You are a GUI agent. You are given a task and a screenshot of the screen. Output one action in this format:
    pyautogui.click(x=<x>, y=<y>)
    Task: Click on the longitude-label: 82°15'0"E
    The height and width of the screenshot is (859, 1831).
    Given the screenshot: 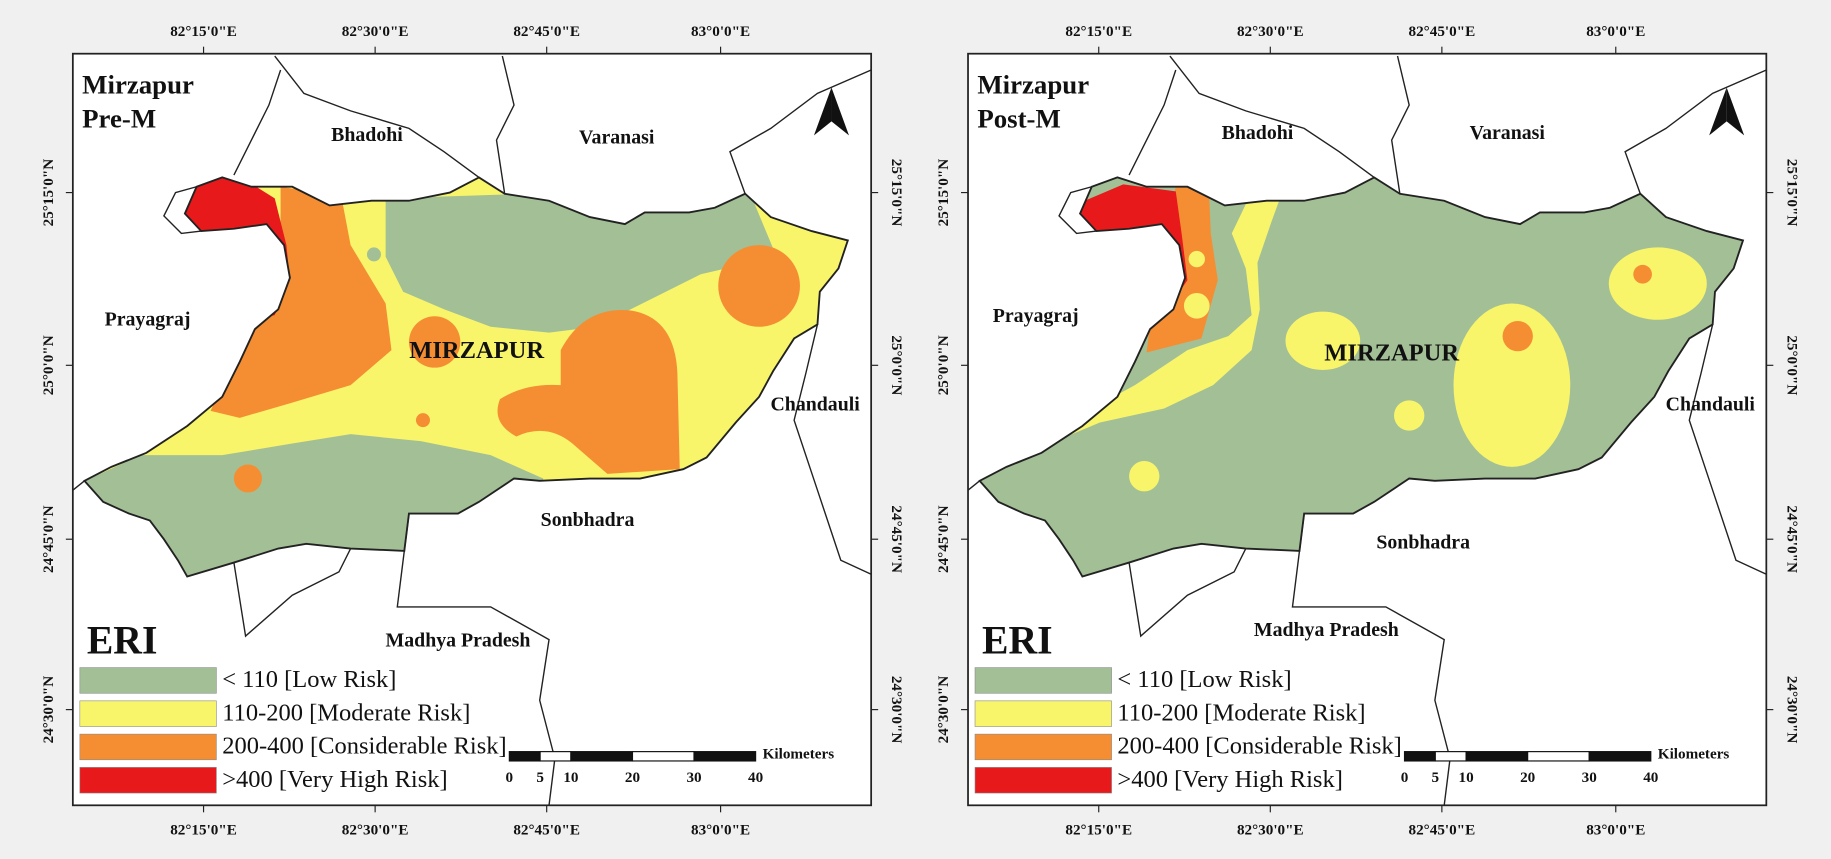 What is the action you would take?
    pyautogui.click(x=203, y=829)
    